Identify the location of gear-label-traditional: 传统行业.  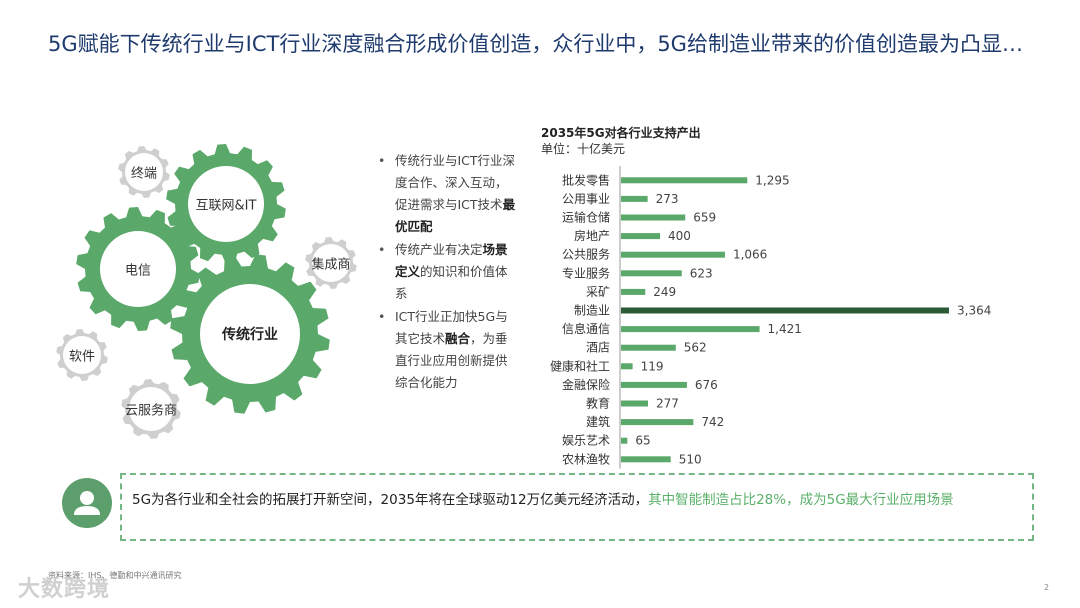
(250, 335).